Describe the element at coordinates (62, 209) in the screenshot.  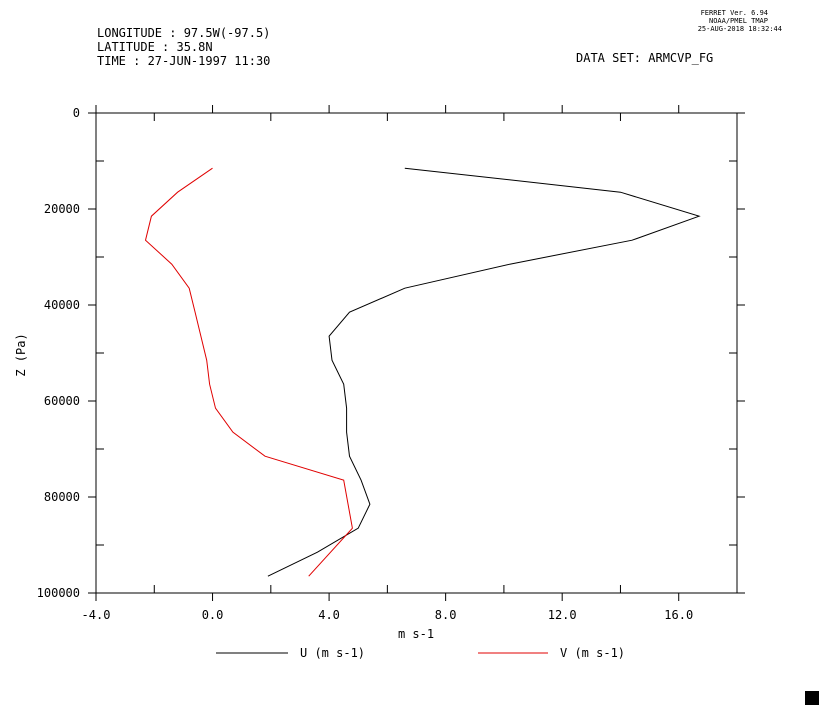
I see `y-tick-label: 20000` at that location.